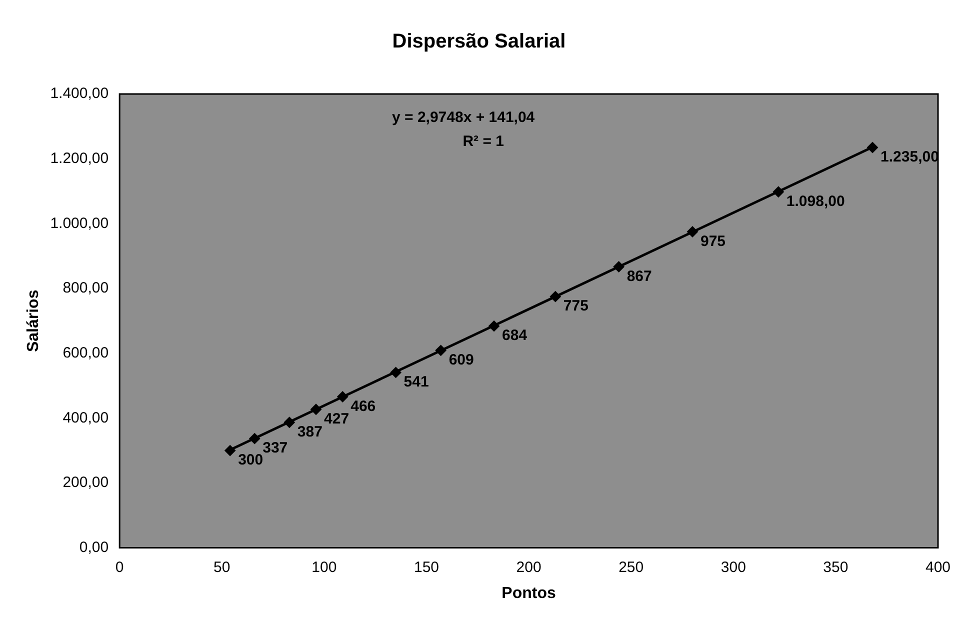 This screenshot has width=978, height=627. What do you see at coordinates (85, 353) in the screenshot?
I see `y-tick-label: 600,00` at bounding box center [85, 353].